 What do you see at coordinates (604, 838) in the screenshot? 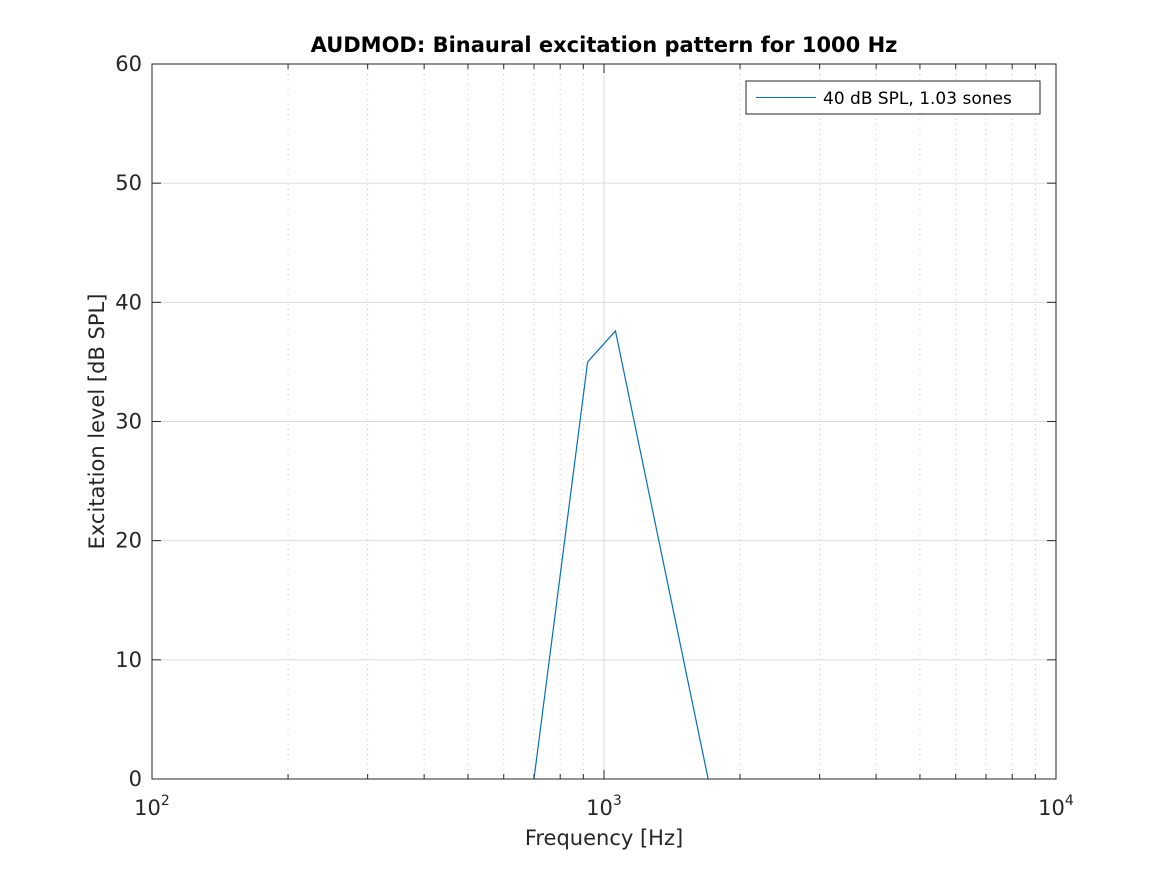
I see `x-axis-label: Frequency [Hz]` at bounding box center [604, 838].